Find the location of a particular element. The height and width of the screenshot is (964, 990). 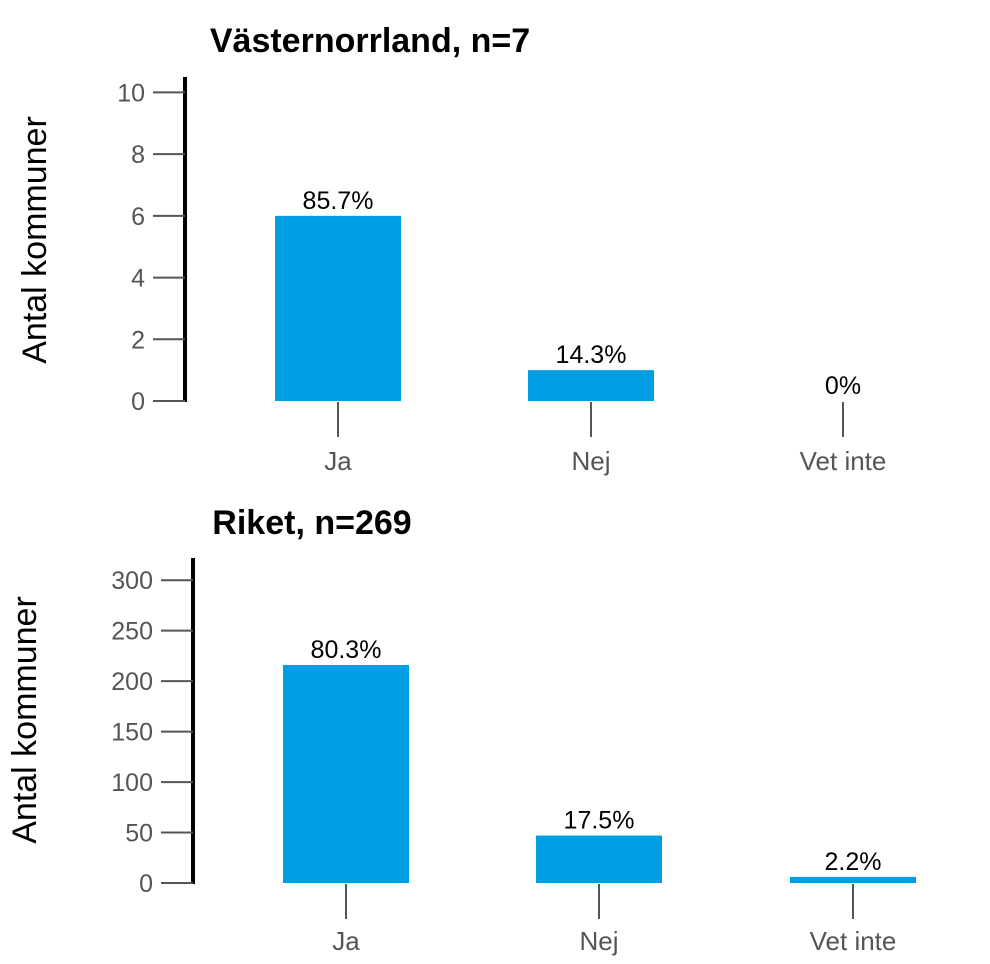

y-tick-label: 8 is located at coordinates (138, 155).